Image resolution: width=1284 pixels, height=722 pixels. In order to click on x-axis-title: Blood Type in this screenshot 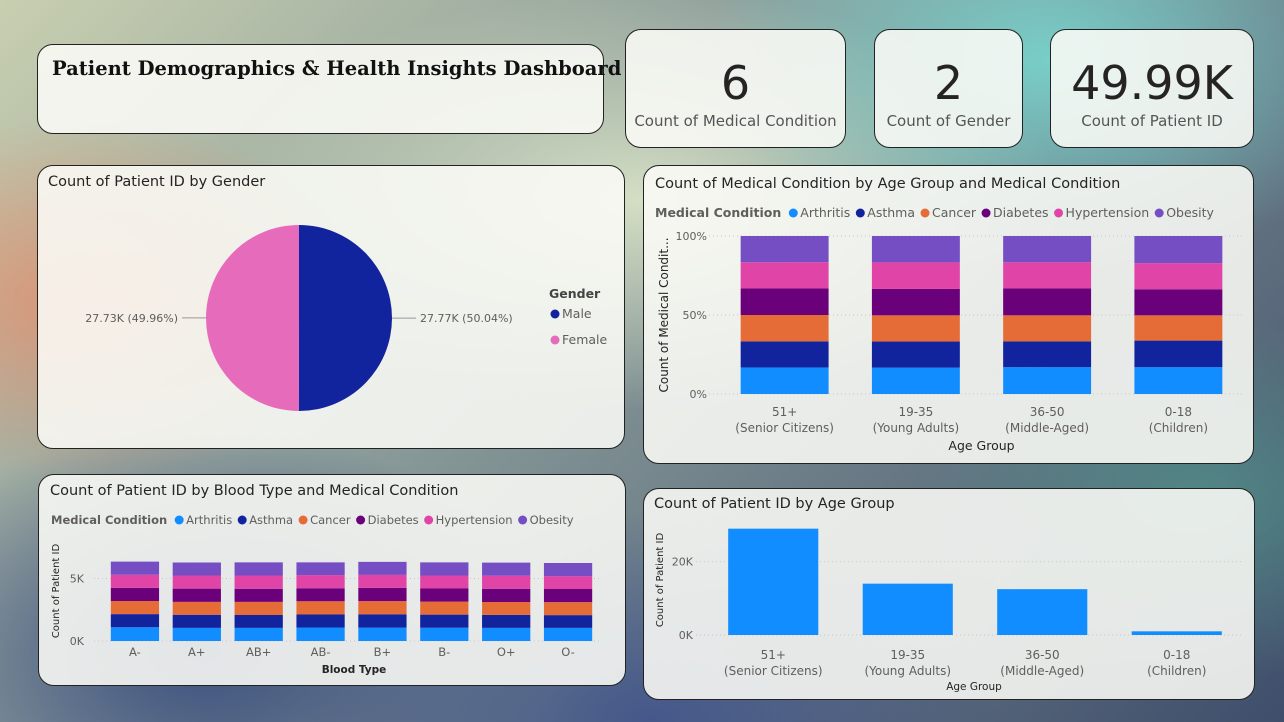, I will do `click(354, 670)`.